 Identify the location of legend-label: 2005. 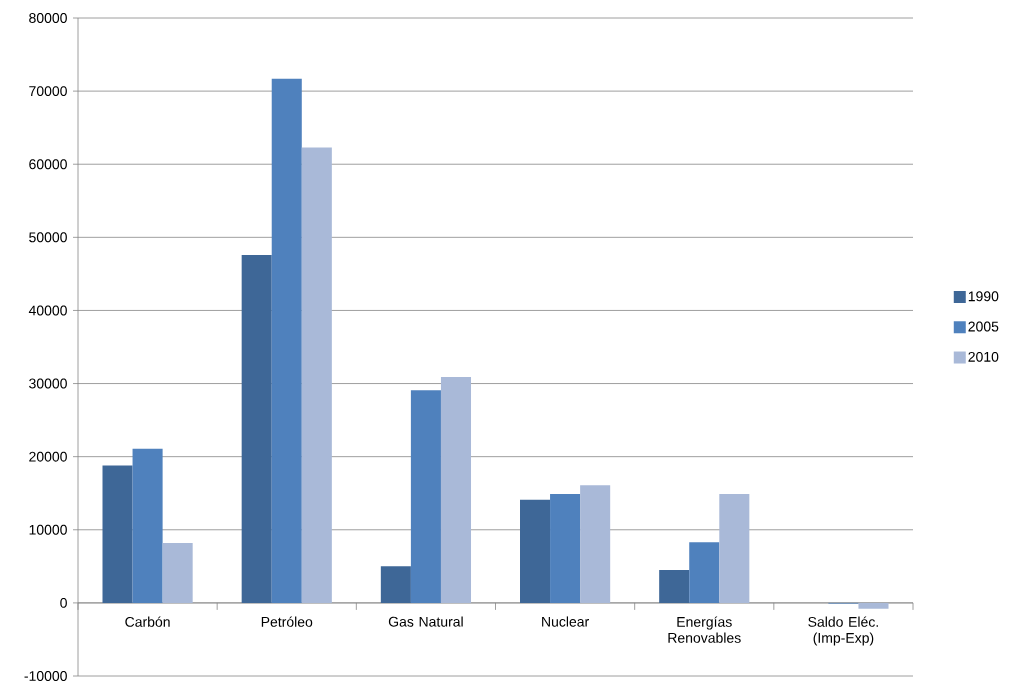
(983, 326).